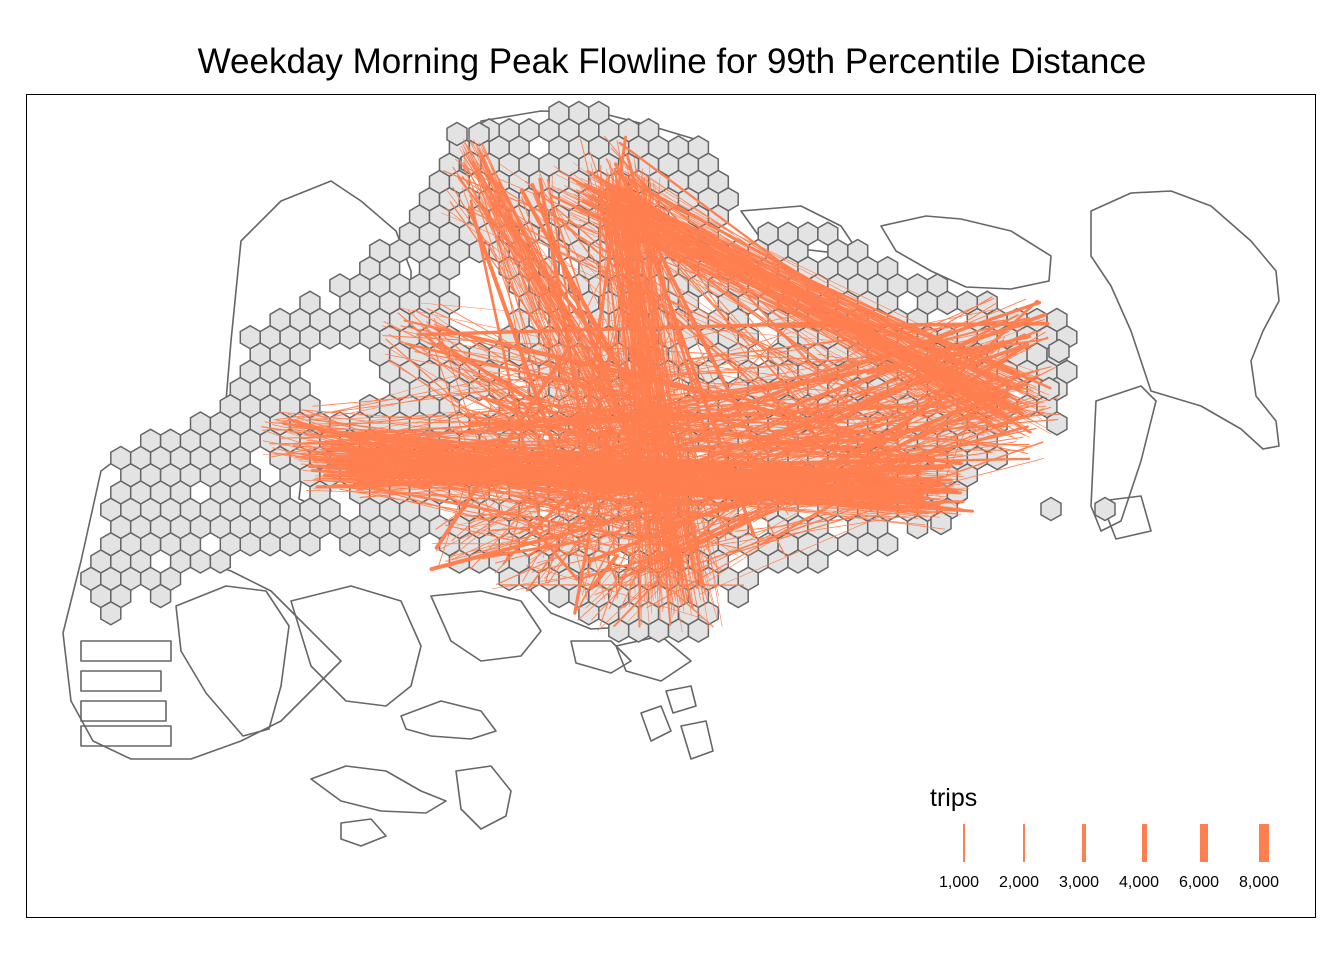  What do you see at coordinates (1139, 856) in the screenshot?
I see `legend-key: 4,000` at bounding box center [1139, 856].